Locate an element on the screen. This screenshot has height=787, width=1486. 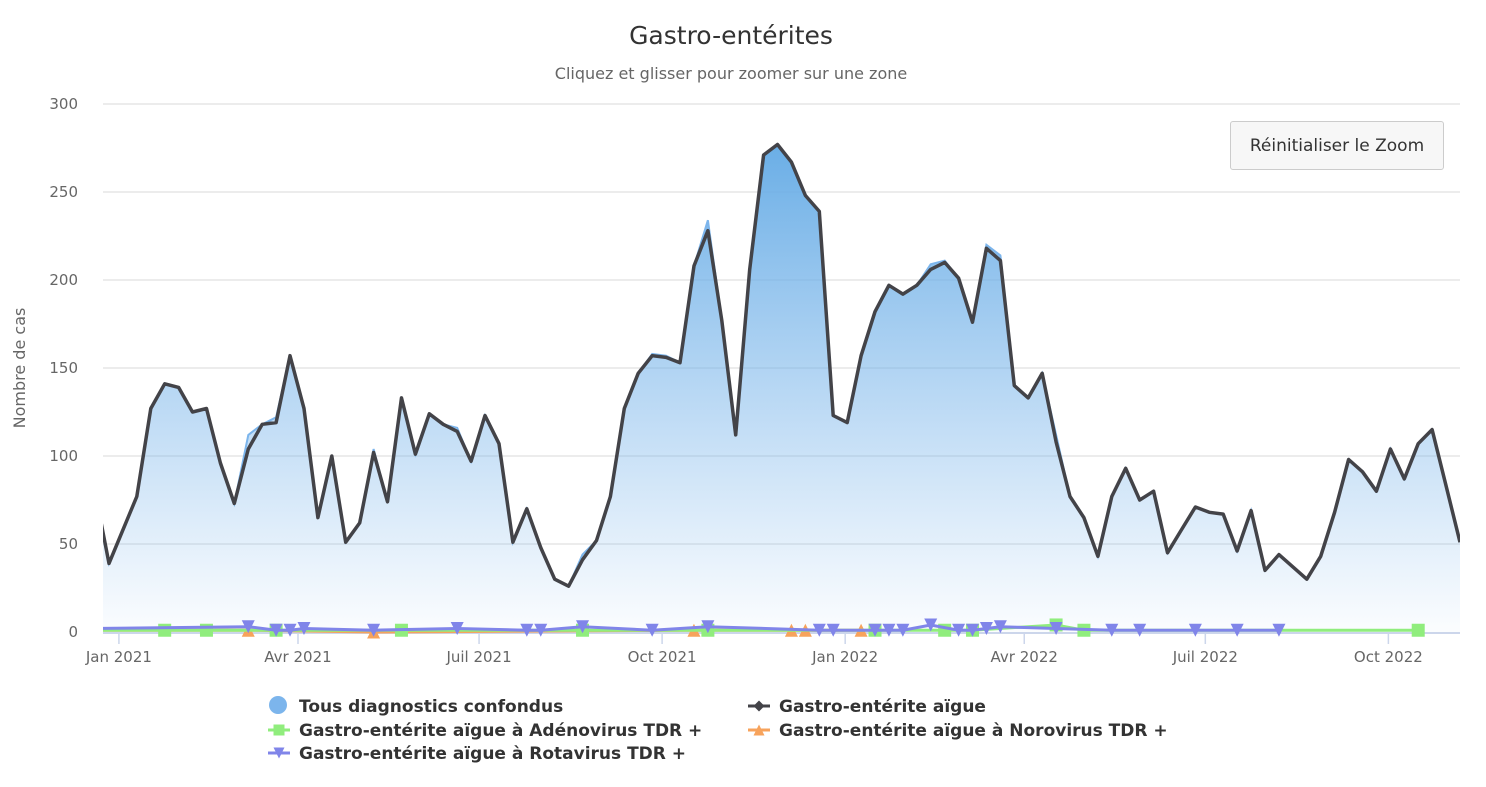
y-tick-label: 250 is located at coordinates (63, 192).